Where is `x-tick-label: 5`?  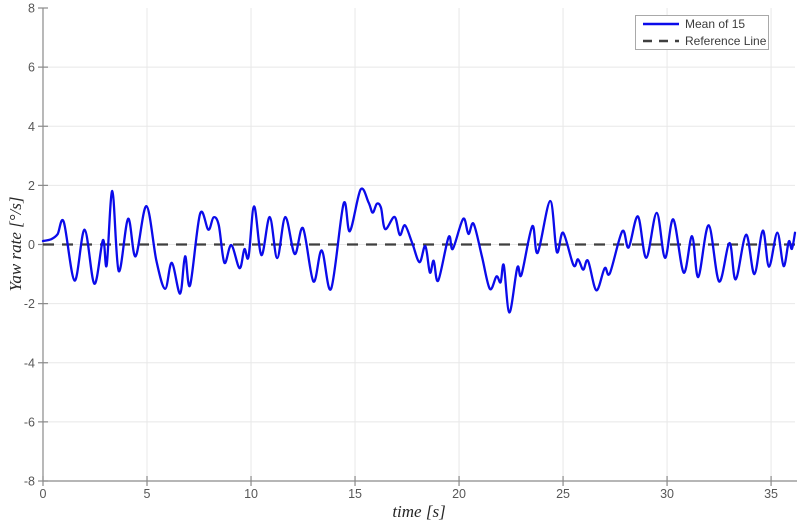 x-tick-label: 5 is located at coordinates (147, 494).